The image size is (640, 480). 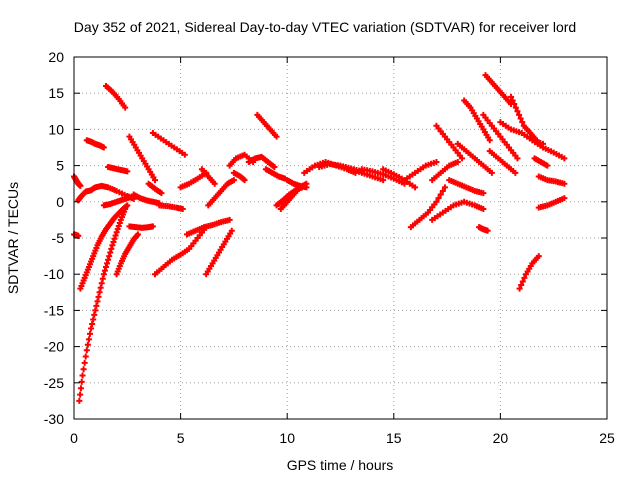 What do you see at coordinates (54, 310) in the screenshot?
I see `y-tick-label: -15` at bounding box center [54, 310].